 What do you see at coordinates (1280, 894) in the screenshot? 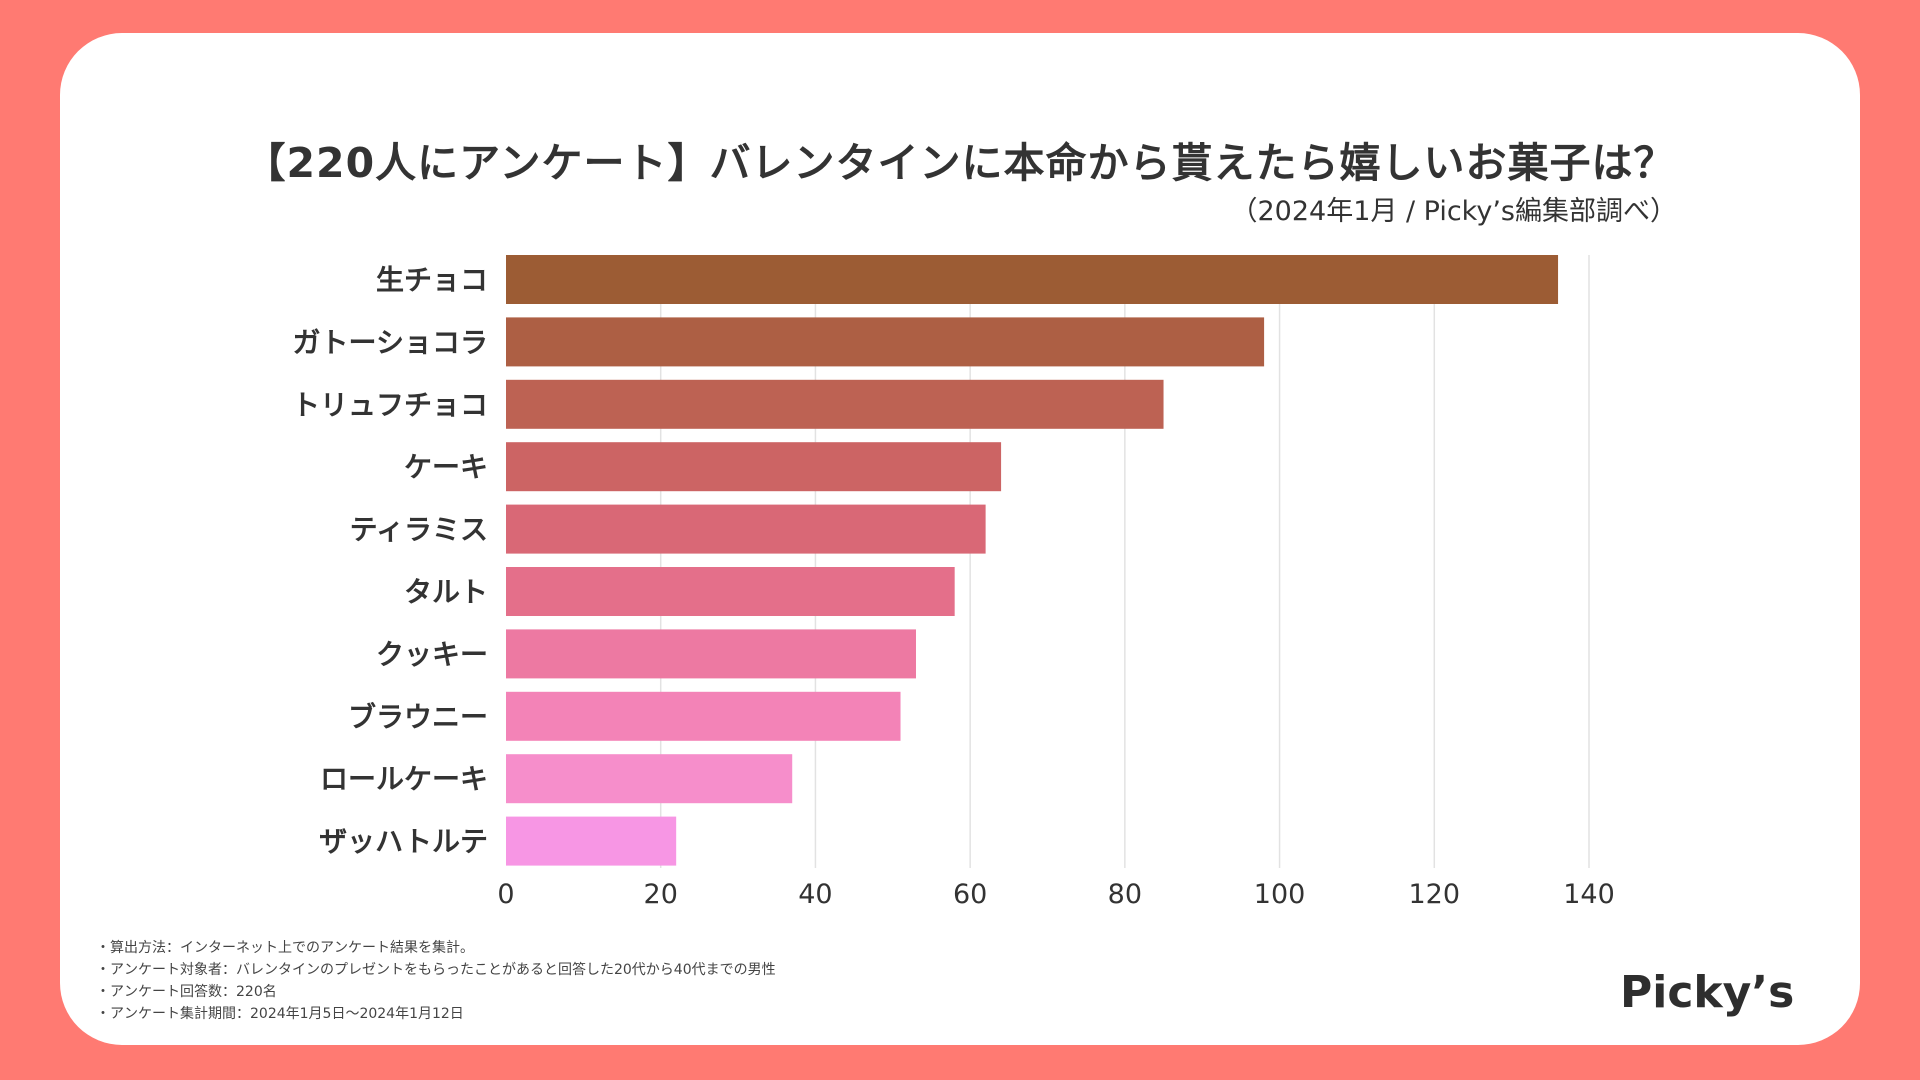
I see `x-tick-label: 100` at bounding box center [1280, 894].